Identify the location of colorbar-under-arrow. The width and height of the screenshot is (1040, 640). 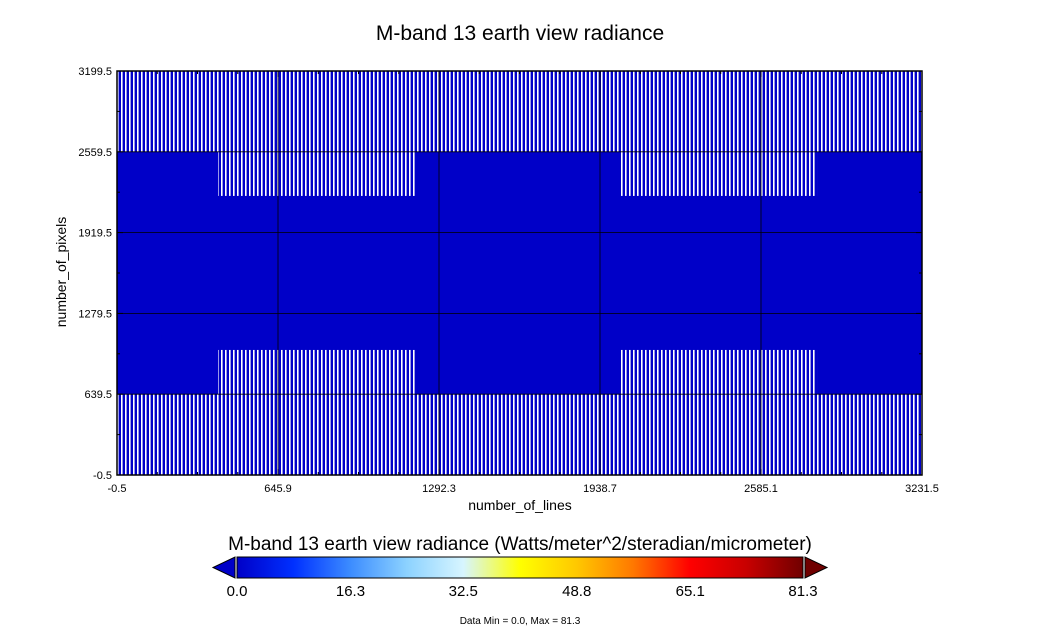
(223, 567).